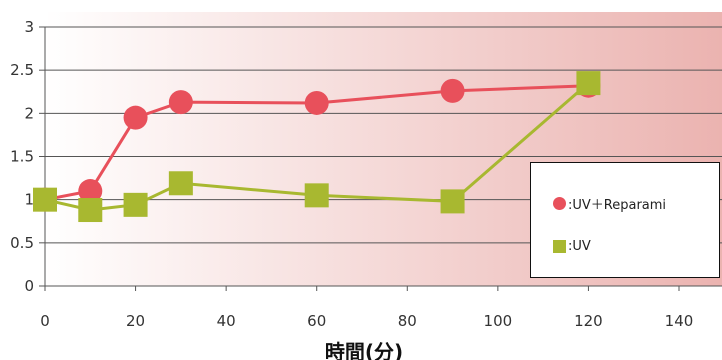 The height and width of the screenshot is (360, 722). Describe the element at coordinates (559, 203) in the screenshot. I see `legend-marker-circle-icon` at that location.